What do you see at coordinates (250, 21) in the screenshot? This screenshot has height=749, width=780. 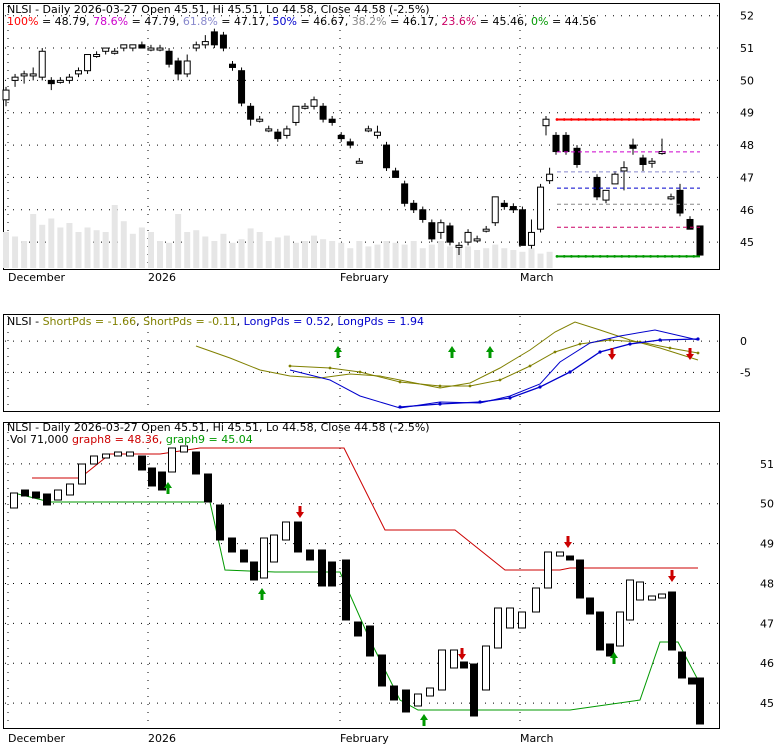 I see `fib-value-618: 47.17` at bounding box center [250, 21].